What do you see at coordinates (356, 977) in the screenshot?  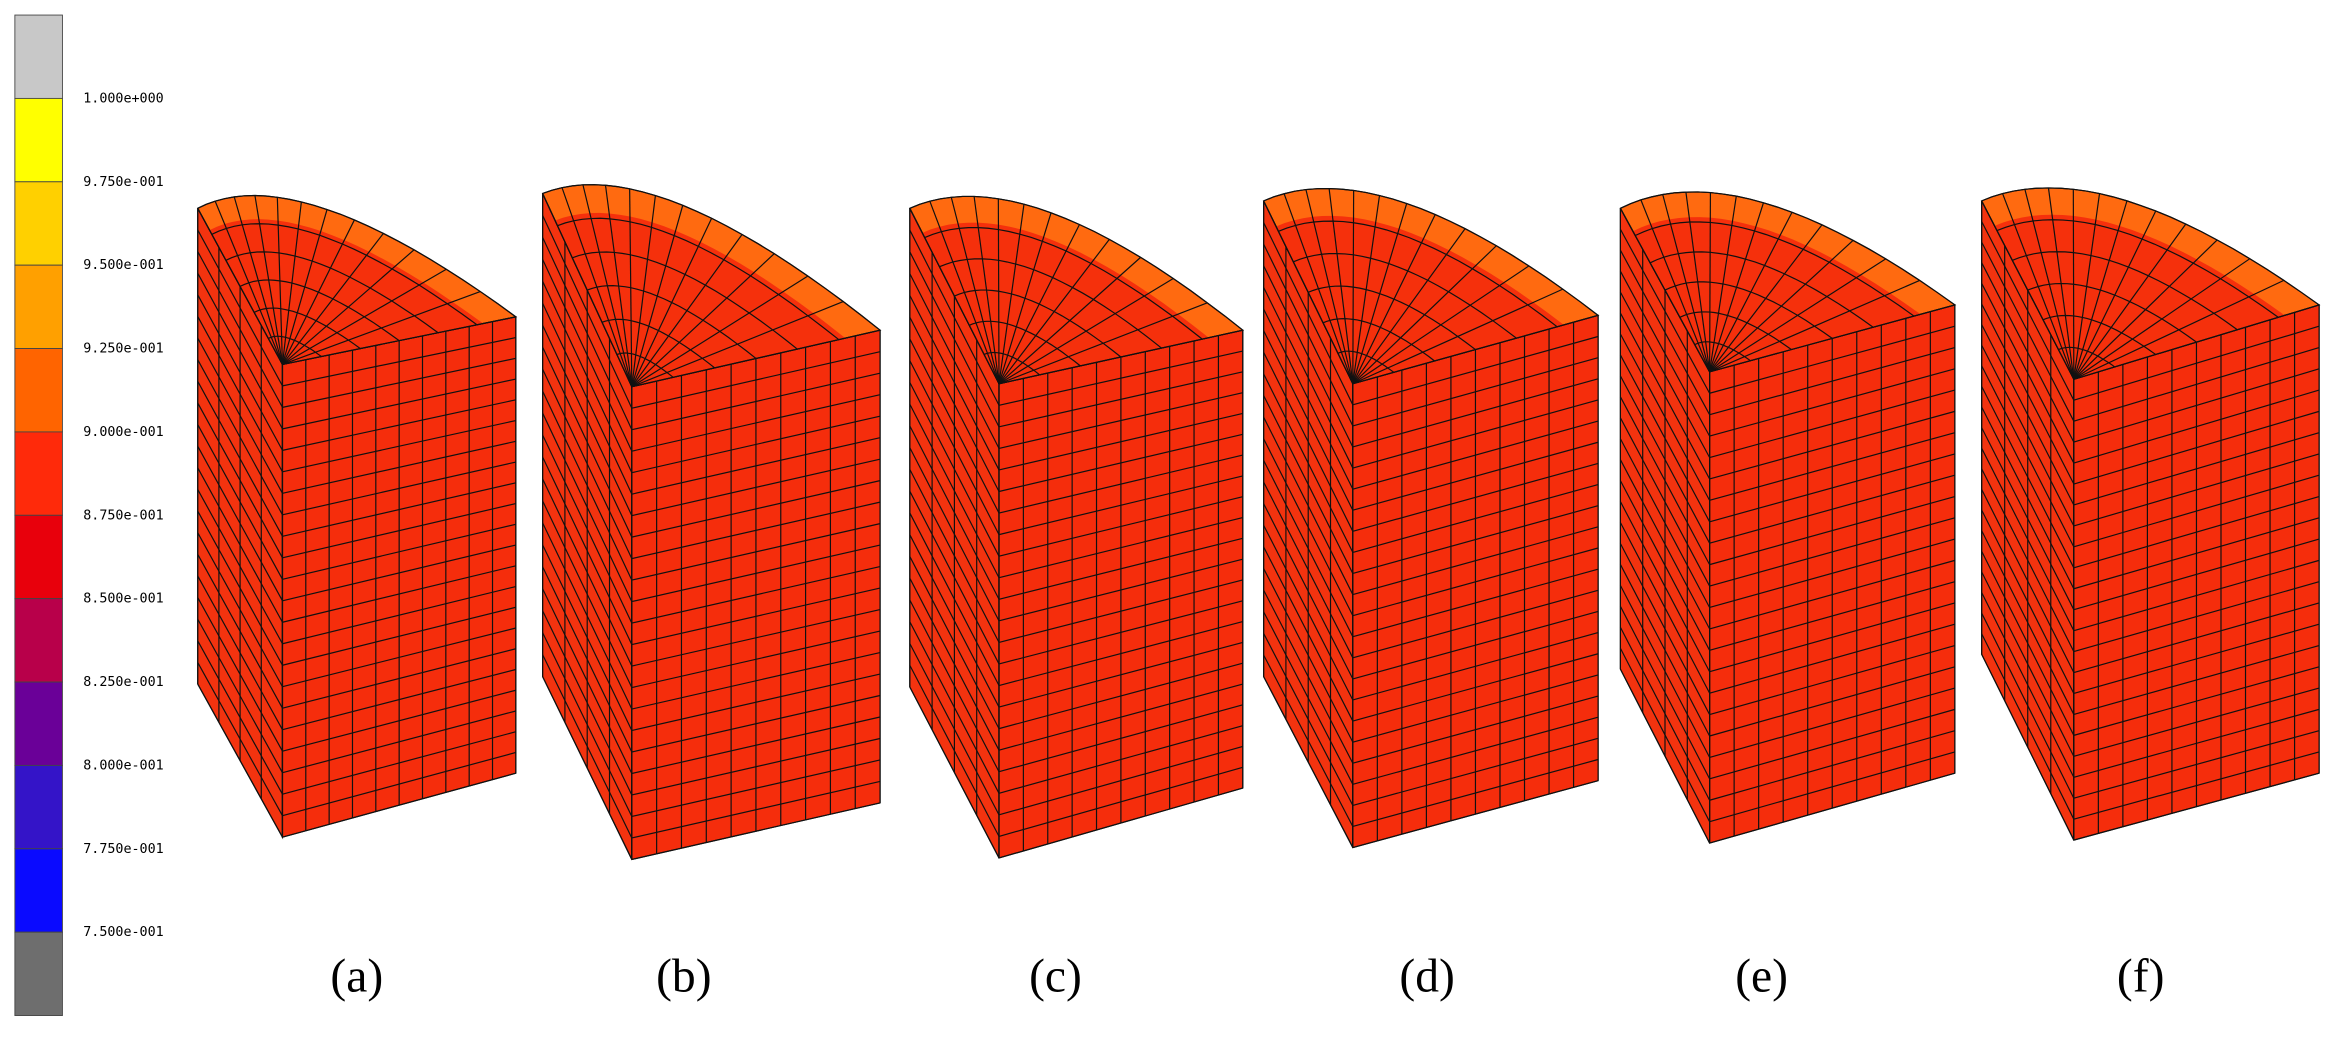 I see `panel-label: (a)` at bounding box center [356, 977].